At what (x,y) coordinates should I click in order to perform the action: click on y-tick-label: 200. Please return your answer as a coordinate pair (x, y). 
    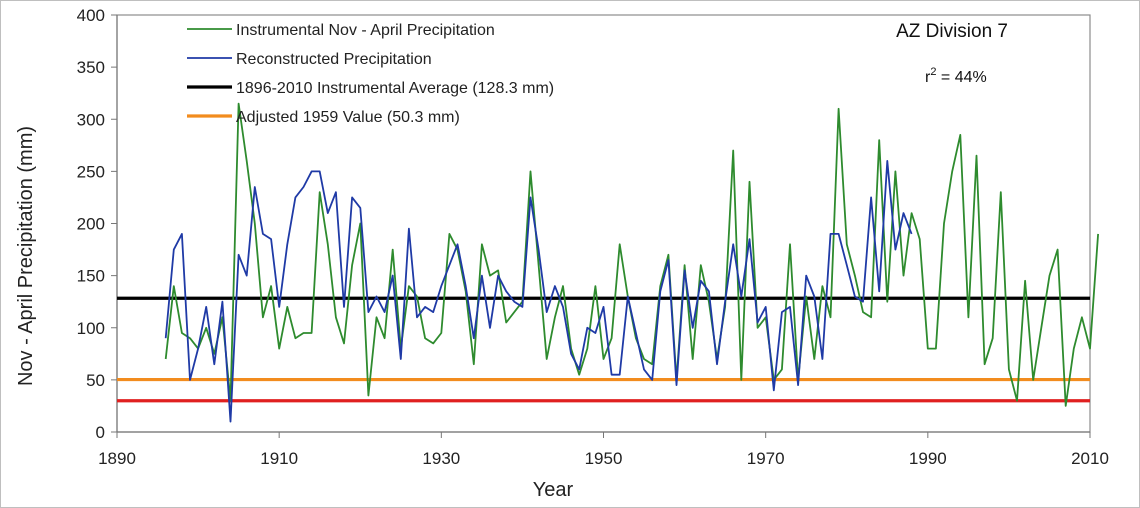
    Looking at the image, I should click on (91, 224).